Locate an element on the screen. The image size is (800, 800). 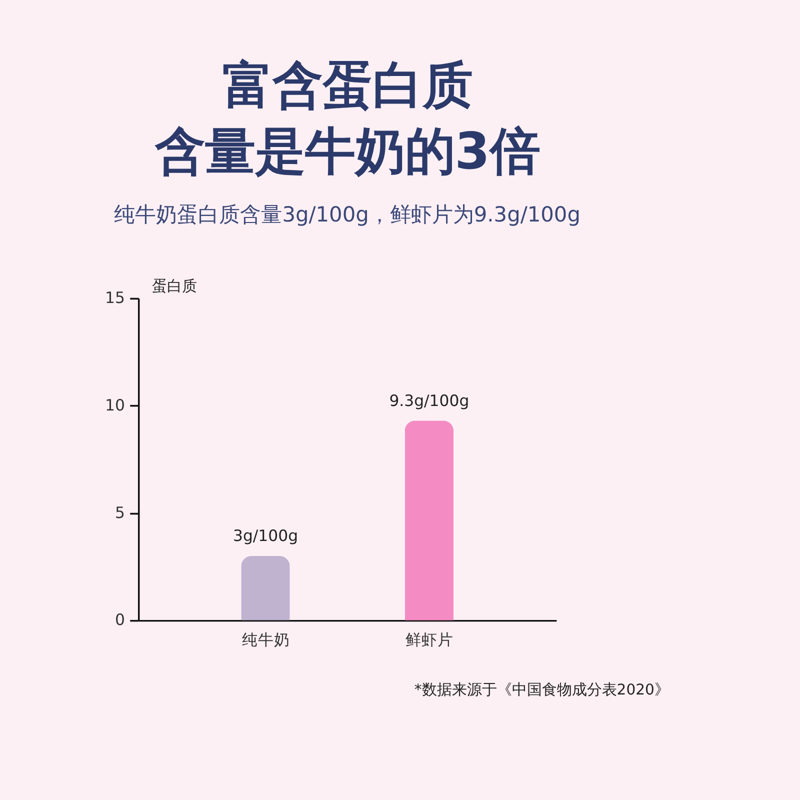
y-axis-title: 蛋白质 is located at coordinates (174, 286).